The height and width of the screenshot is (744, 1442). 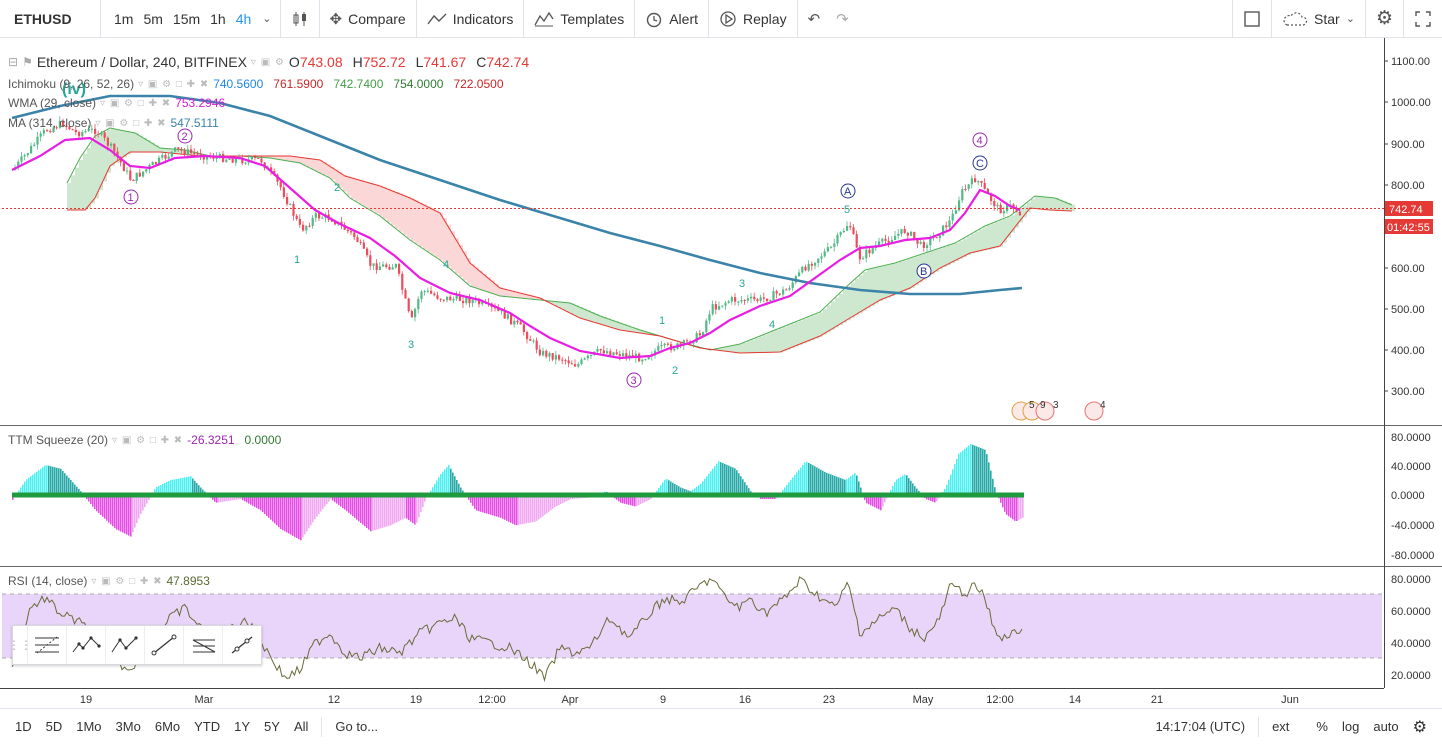 What do you see at coordinates (58, 440) in the screenshot?
I see `ttm-label: TTM Squeeze (20)` at bounding box center [58, 440].